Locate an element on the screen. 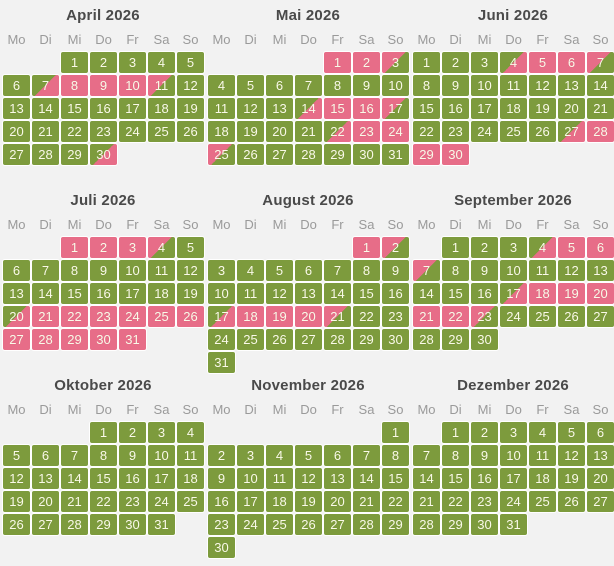 This screenshot has height=566, width=614. month-title: Oktober 2026 is located at coordinates (103, 385).